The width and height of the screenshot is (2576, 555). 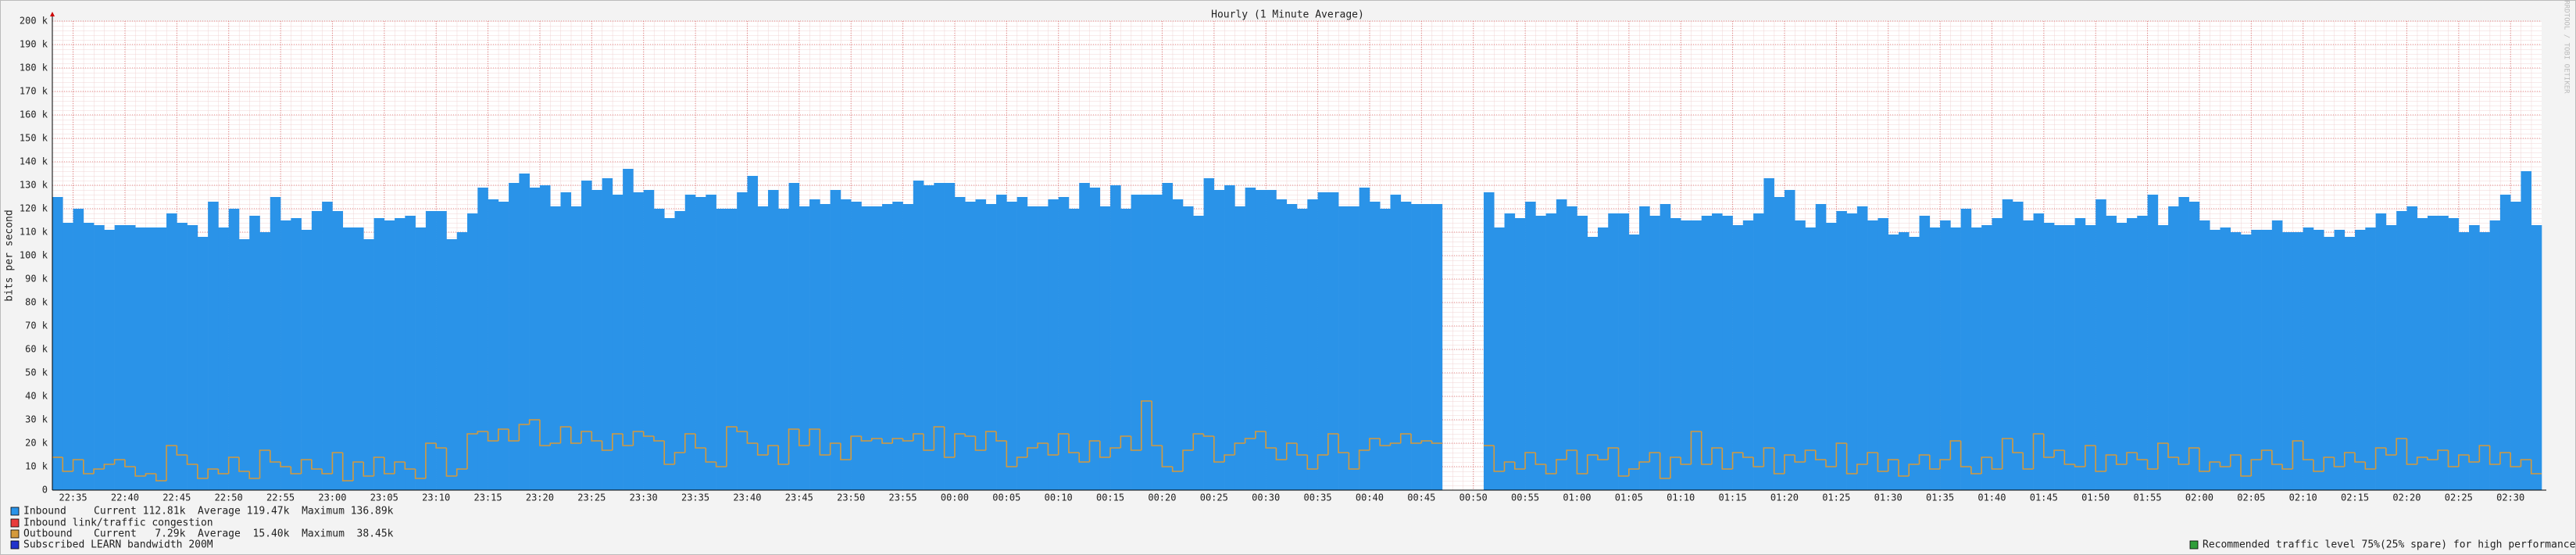 What do you see at coordinates (2194, 545) in the screenshot?
I see `legend-swatch` at bounding box center [2194, 545].